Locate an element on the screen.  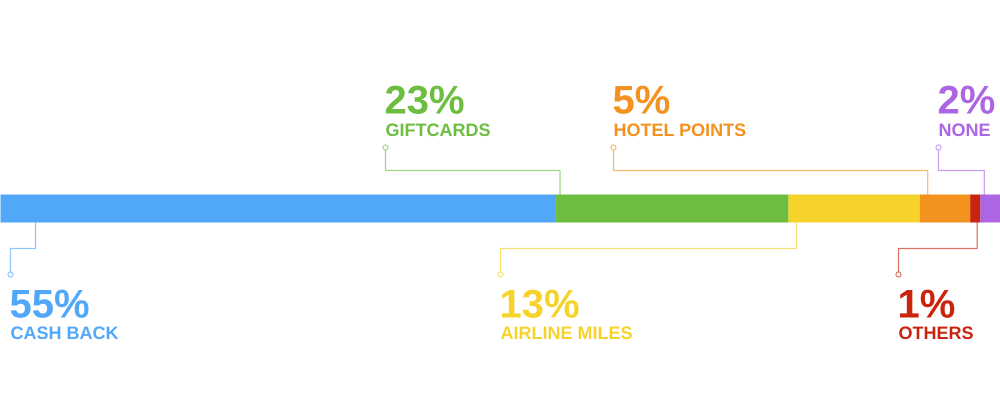
text: GIFTCARDS is located at coordinates (438, 130).